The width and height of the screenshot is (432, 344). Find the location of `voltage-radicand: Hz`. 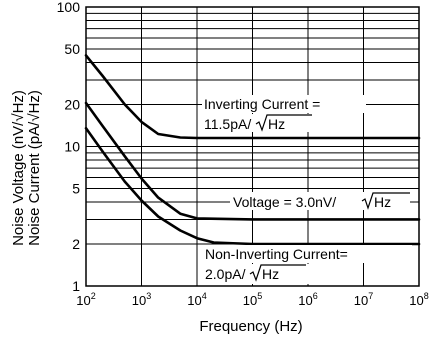

voltage-radicand: Hz is located at coordinates (382, 202).